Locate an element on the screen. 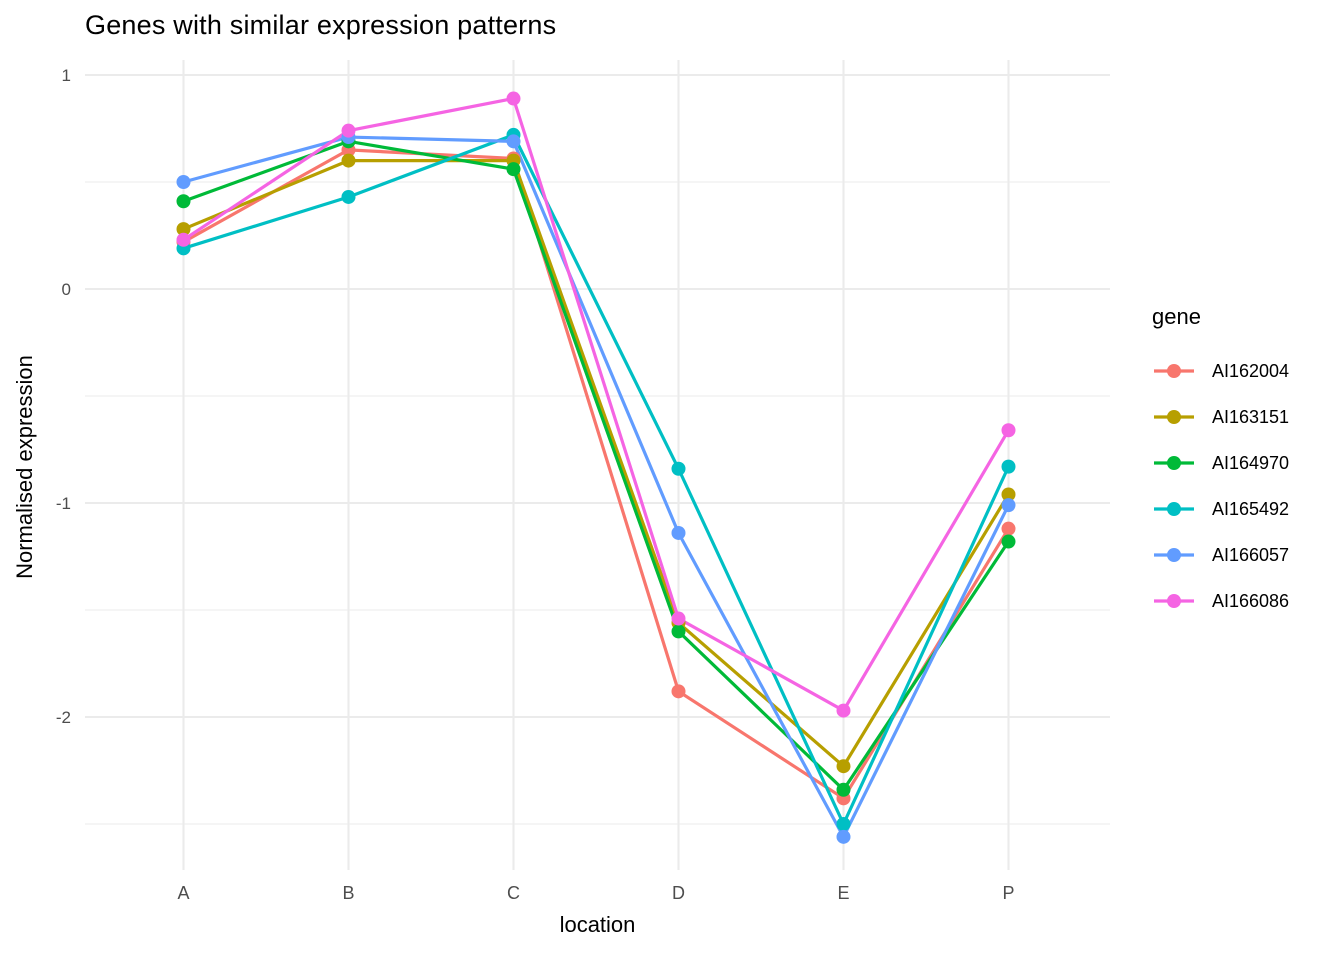 The height and width of the screenshot is (960, 1344). x-tick-label: P is located at coordinates (1008, 893).